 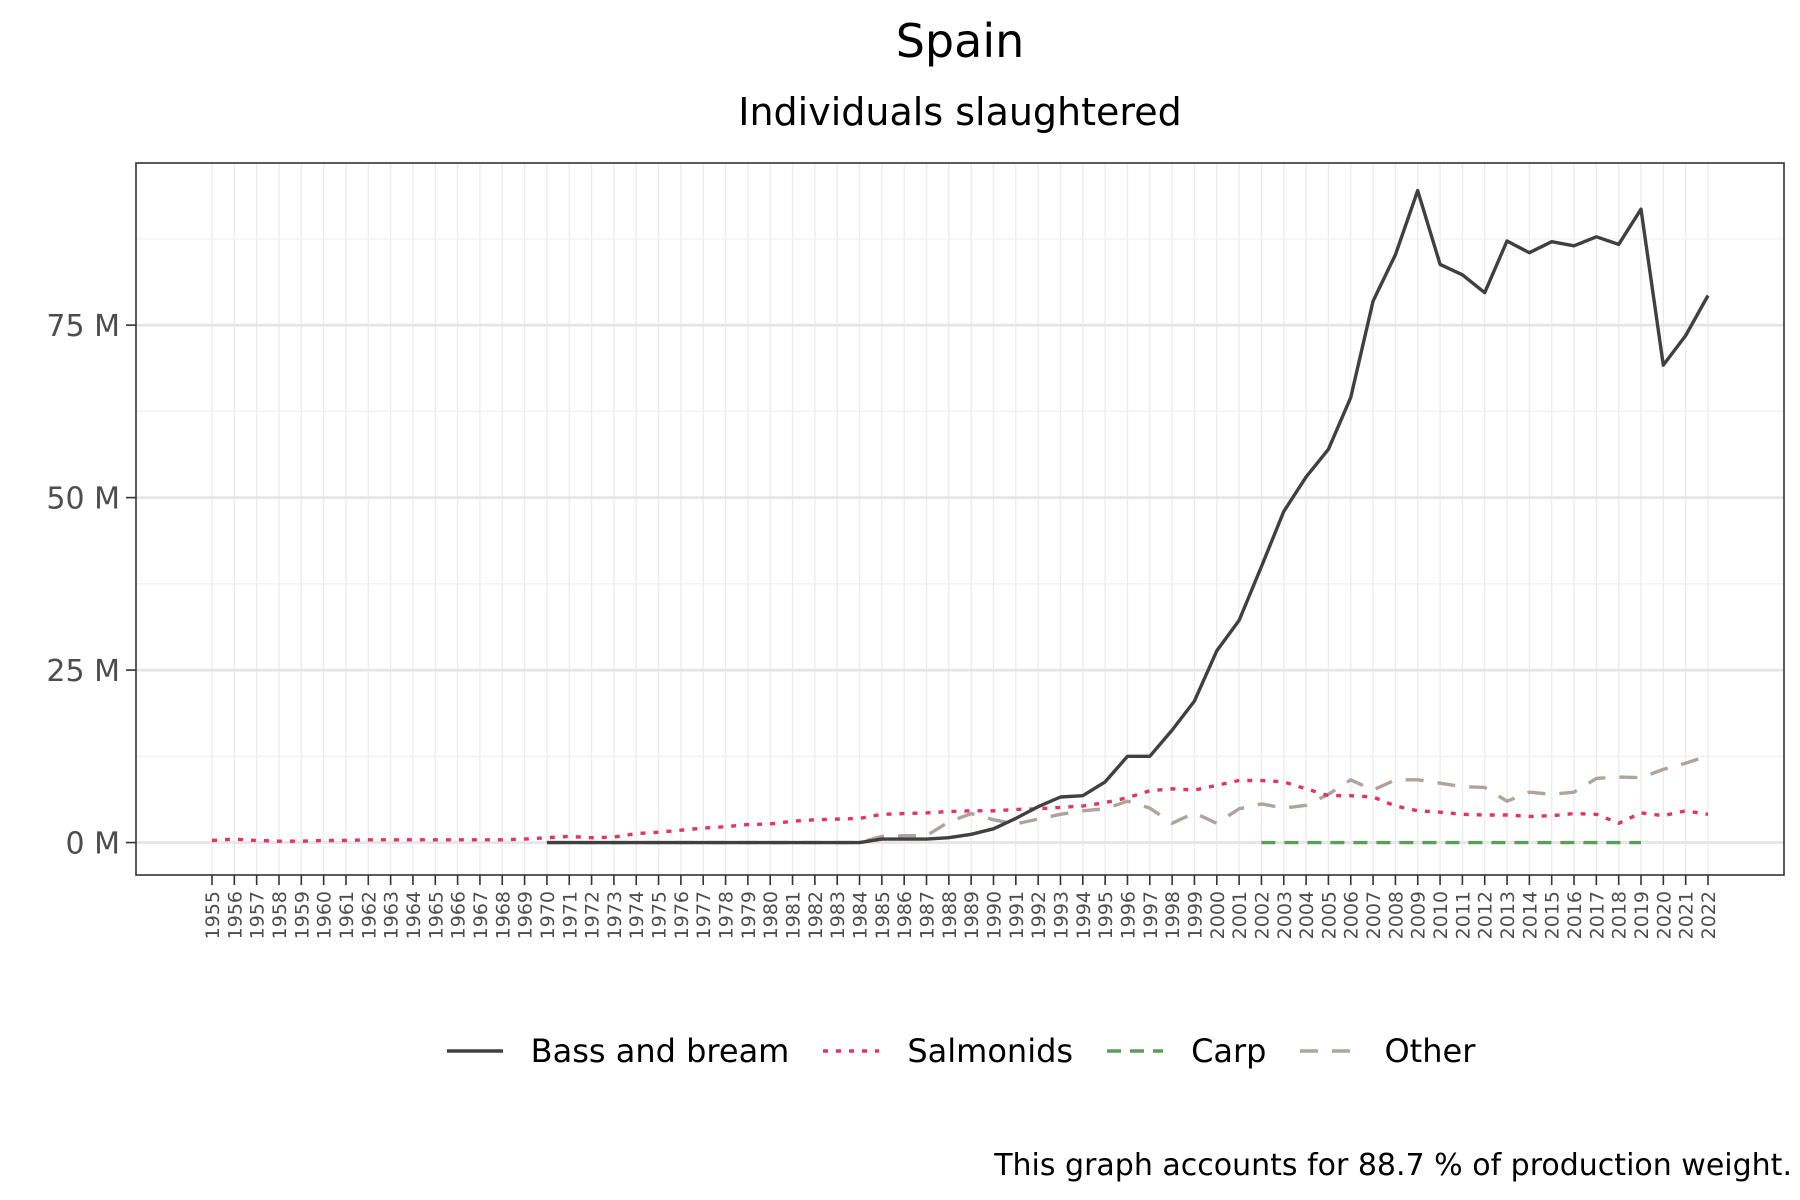 I want to click on x-tick-label: 2018, so click(x=1620, y=915).